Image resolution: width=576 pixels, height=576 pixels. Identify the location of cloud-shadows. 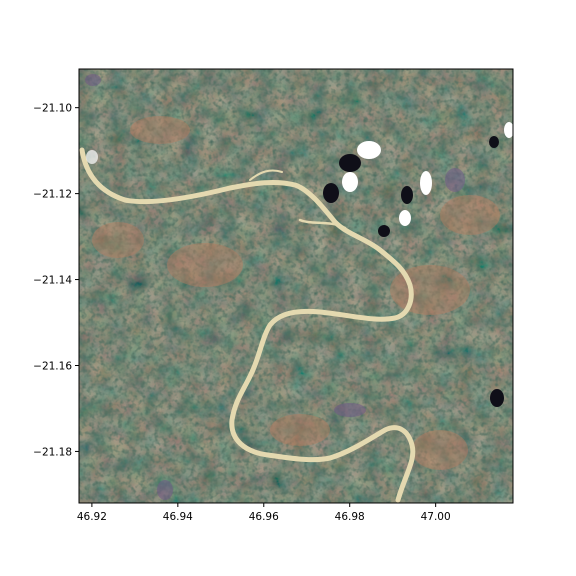
(413, 271).